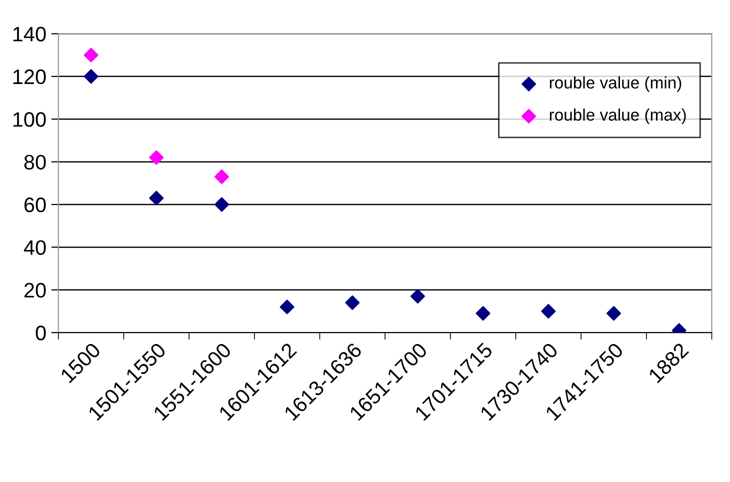 Image resolution: width=730 pixels, height=482 pixels. I want to click on y-tick-label: 40, so click(35, 247).